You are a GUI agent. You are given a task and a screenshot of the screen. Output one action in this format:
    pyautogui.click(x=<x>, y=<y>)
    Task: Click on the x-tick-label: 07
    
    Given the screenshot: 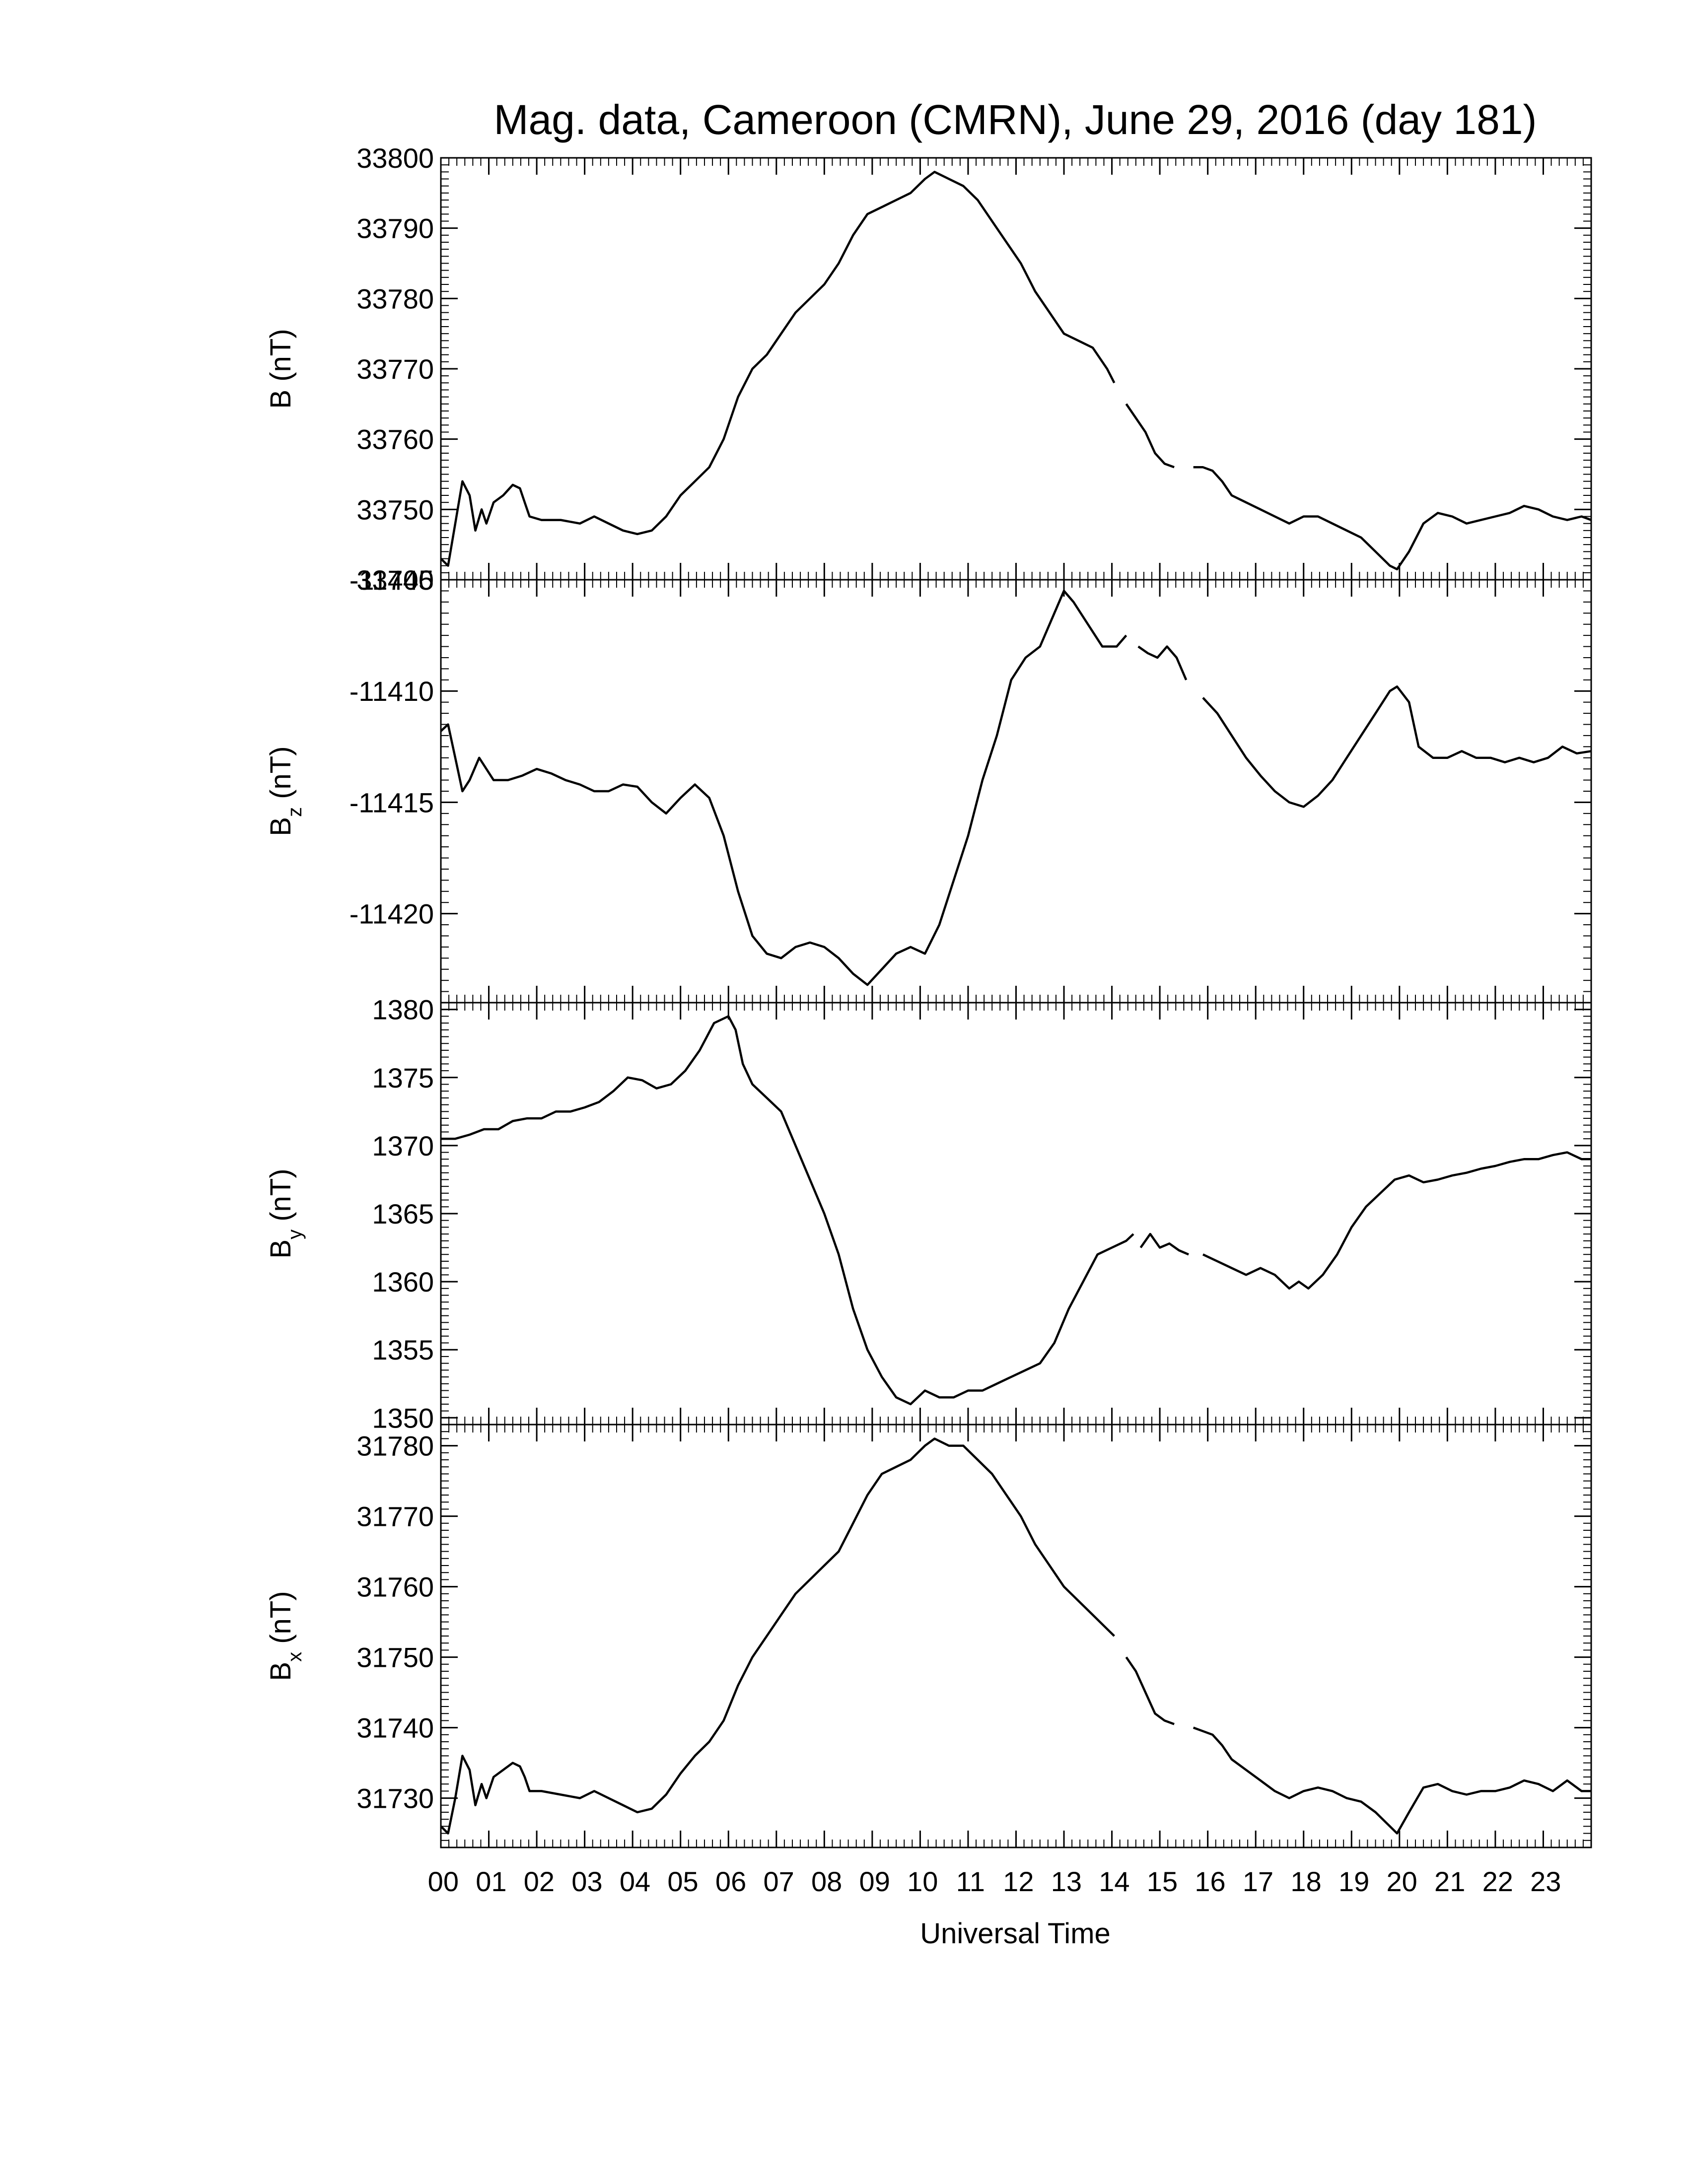 What is the action you would take?
    pyautogui.click(x=778, y=1881)
    